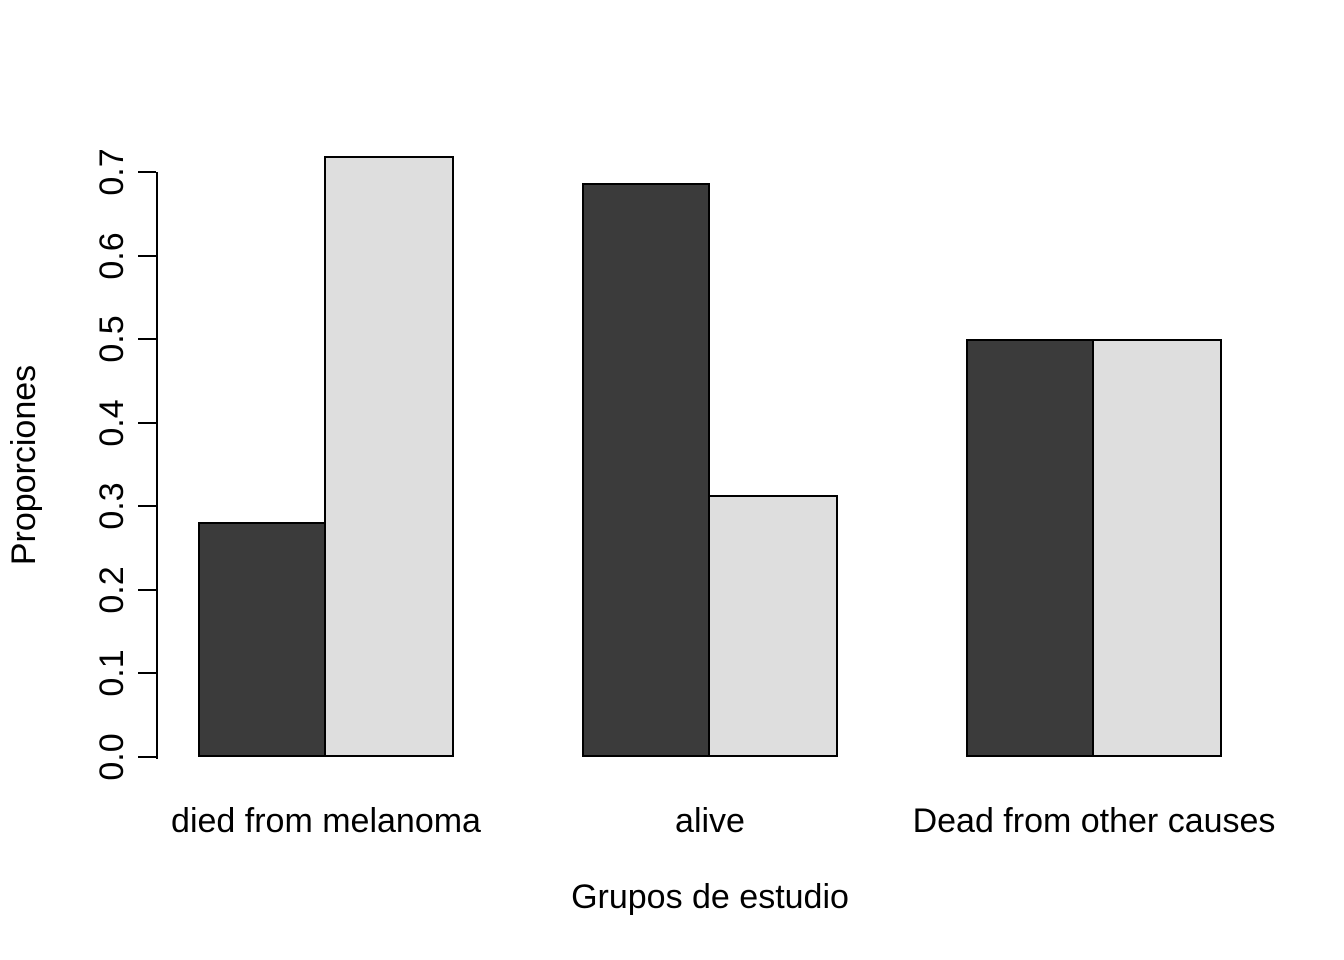 Image resolution: width=1344 pixels, height=960 pixels. Describe the element at coordinates (710, 897) in the screenshot. I see `x-axis-title: Grupos de estudio` at that location.